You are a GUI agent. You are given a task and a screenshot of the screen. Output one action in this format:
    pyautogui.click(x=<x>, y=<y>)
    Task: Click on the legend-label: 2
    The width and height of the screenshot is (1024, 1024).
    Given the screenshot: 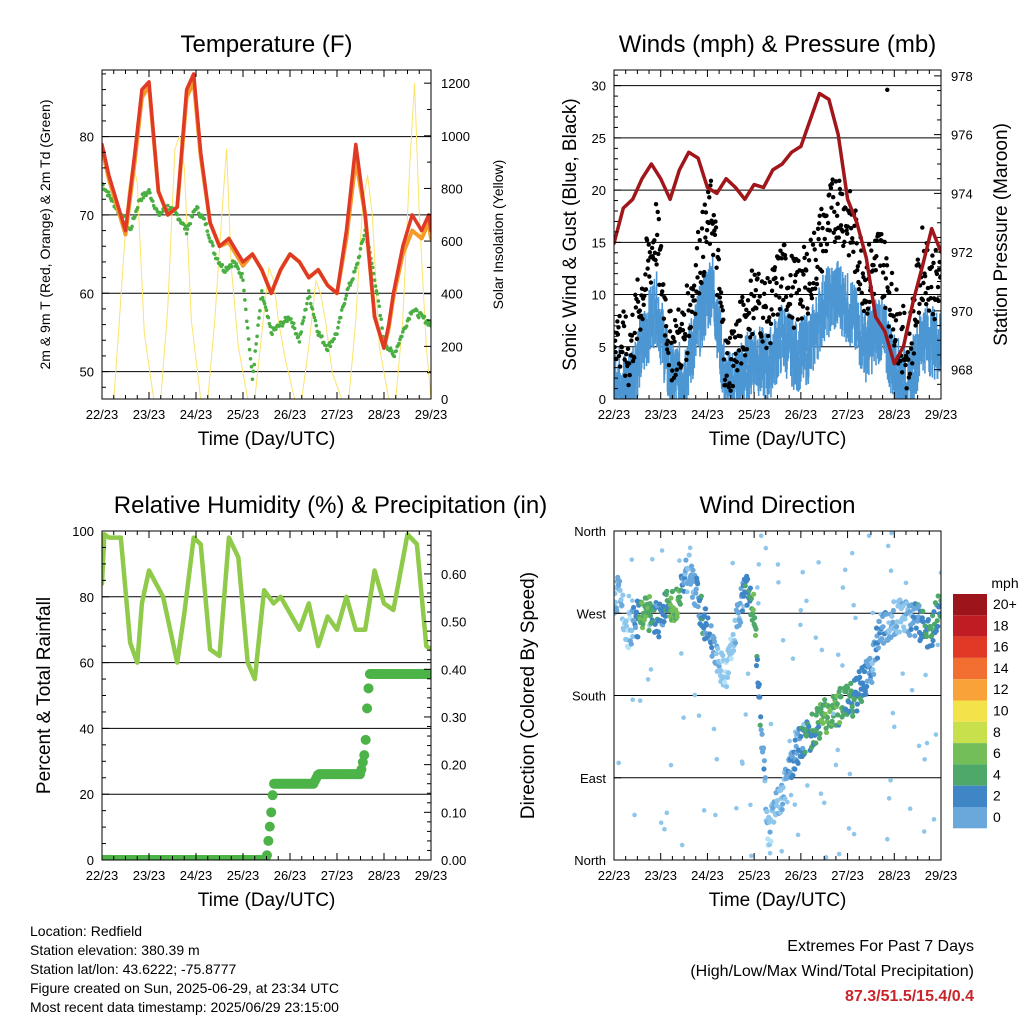 What is the action you would take?
    pyautogui.click(x=997, y=796)
    